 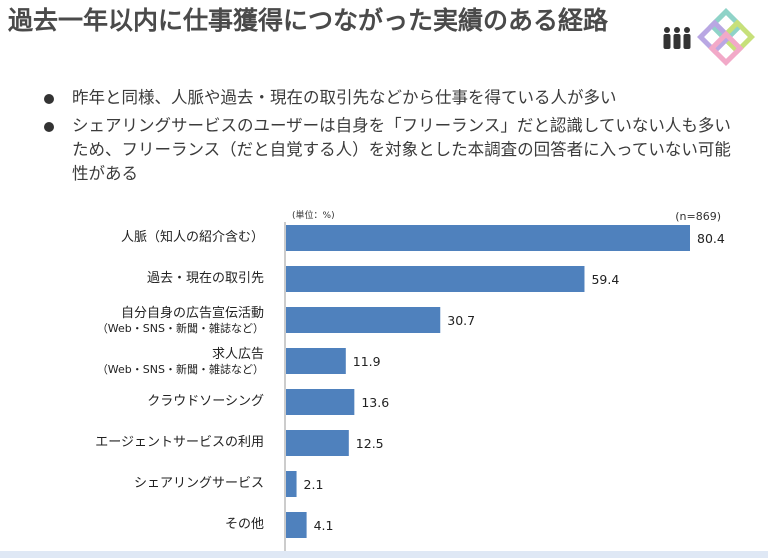 I want to click on category-main-label: エージェントサービスの利用, so click(x=179, y=442).